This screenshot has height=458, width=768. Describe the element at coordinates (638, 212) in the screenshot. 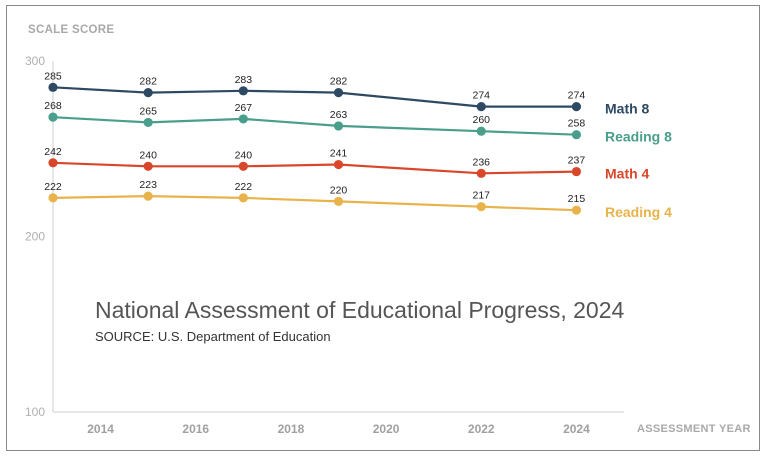

I see `series-label-reading-4: Reading 4` at that location.